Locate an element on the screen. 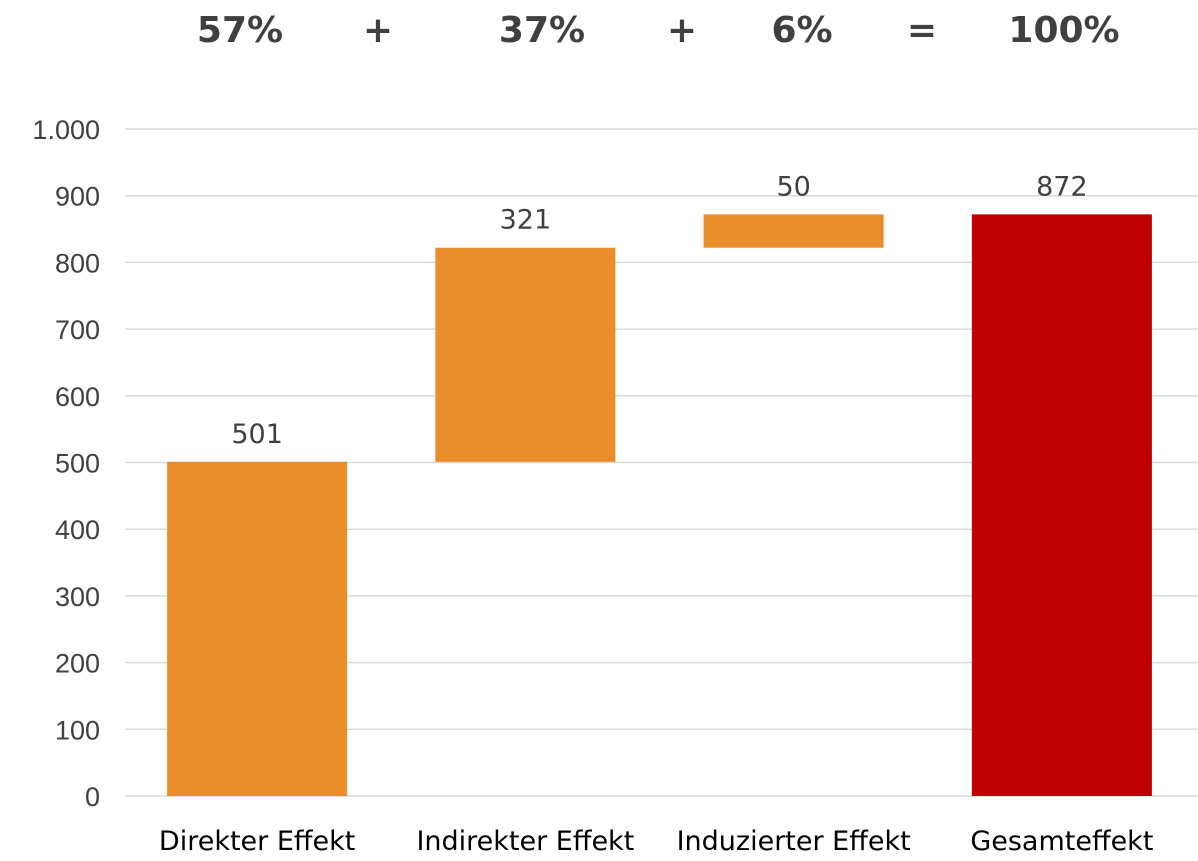  y-tick-label: 500 is located at coordinates (77, 464).